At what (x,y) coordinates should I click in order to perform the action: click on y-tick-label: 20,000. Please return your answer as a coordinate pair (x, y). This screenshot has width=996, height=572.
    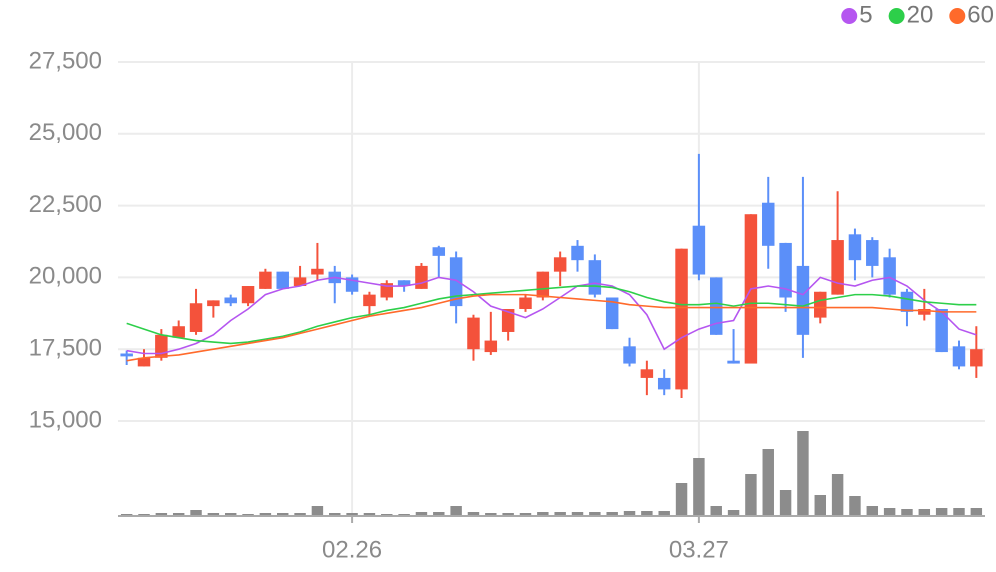
    Looking at the image, I should click on (65, 276).